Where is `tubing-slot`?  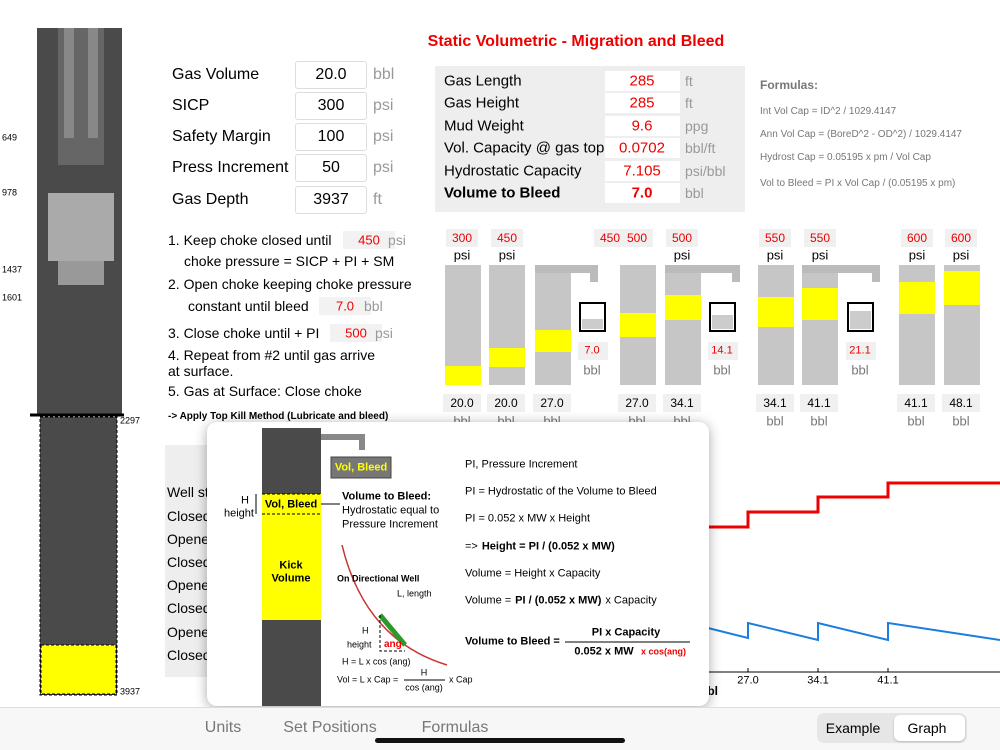
tubing-slot is located at coordinates (93, 83).